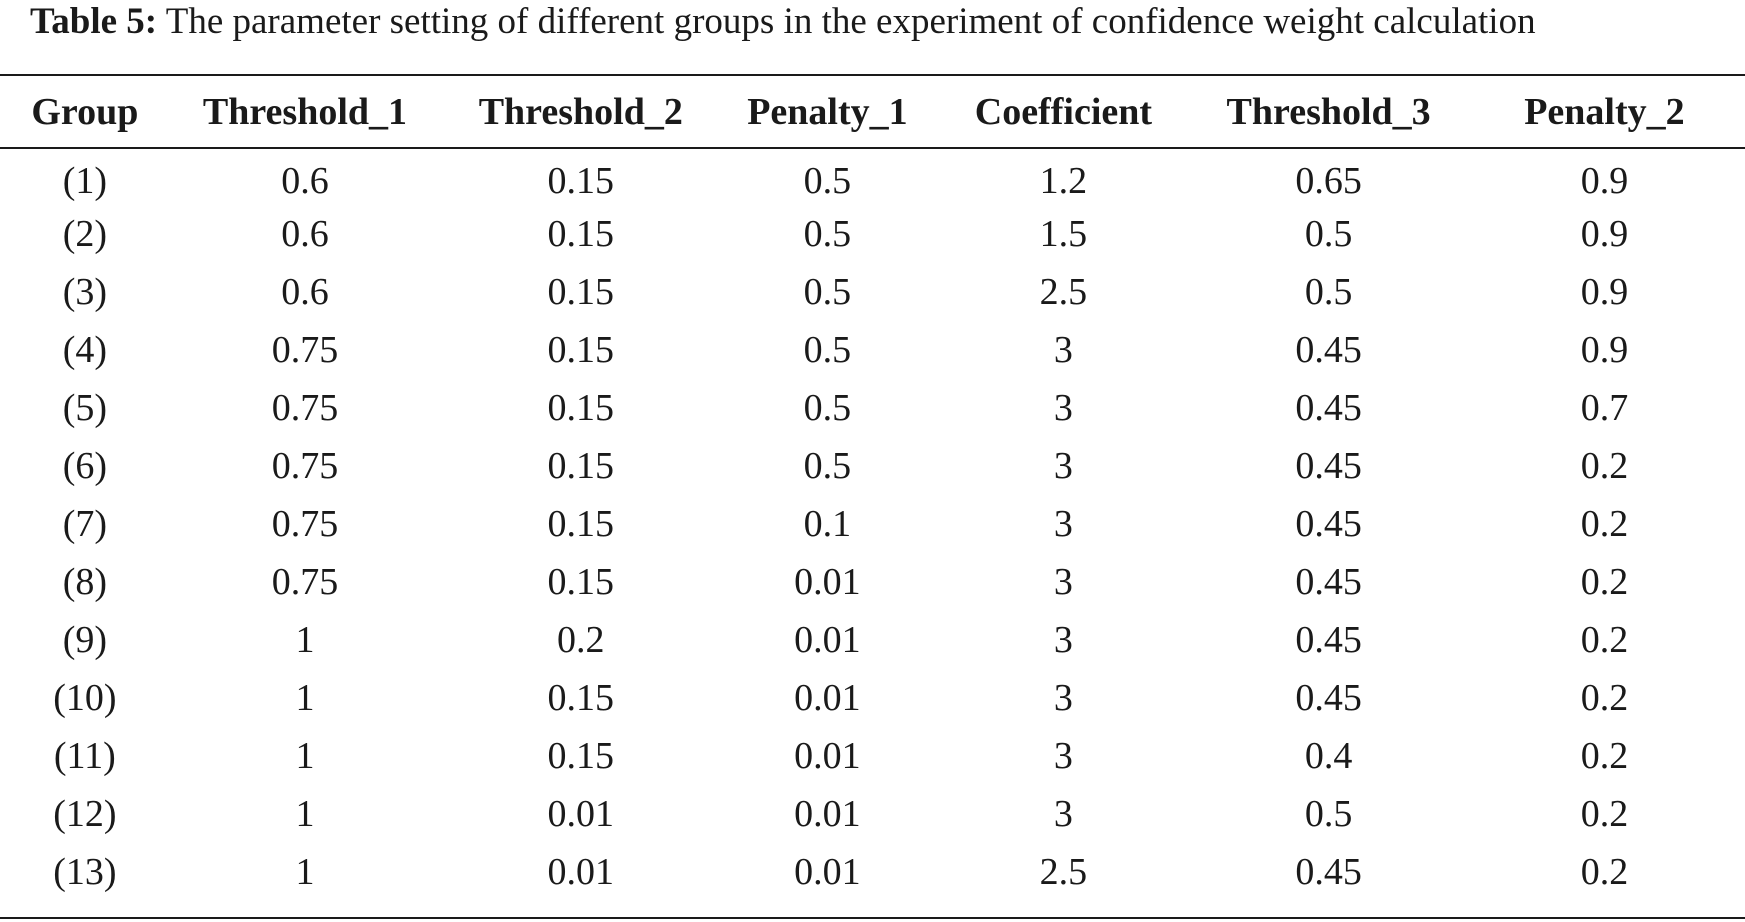 The image size is (1745, 922). I want to click on top-rule, so click(872, 75).